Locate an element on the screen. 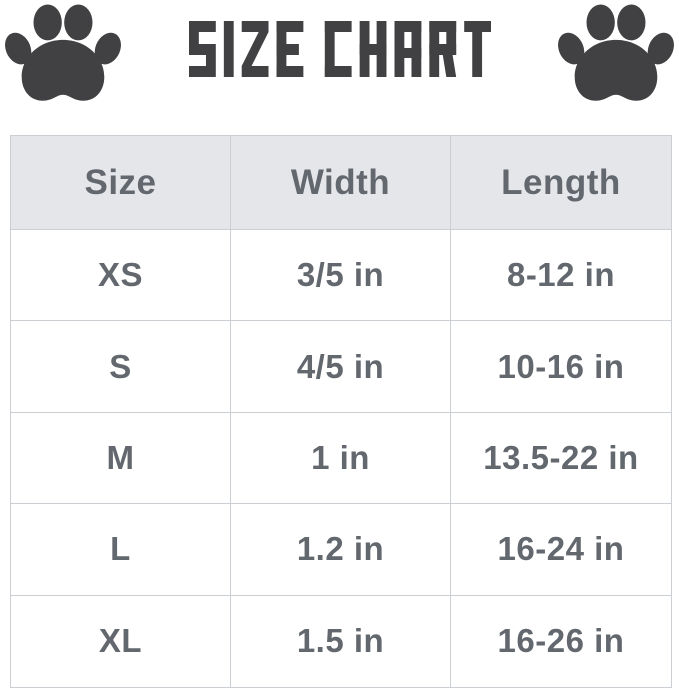  cell-size-xl: XL is located at coordinates (121, 641).